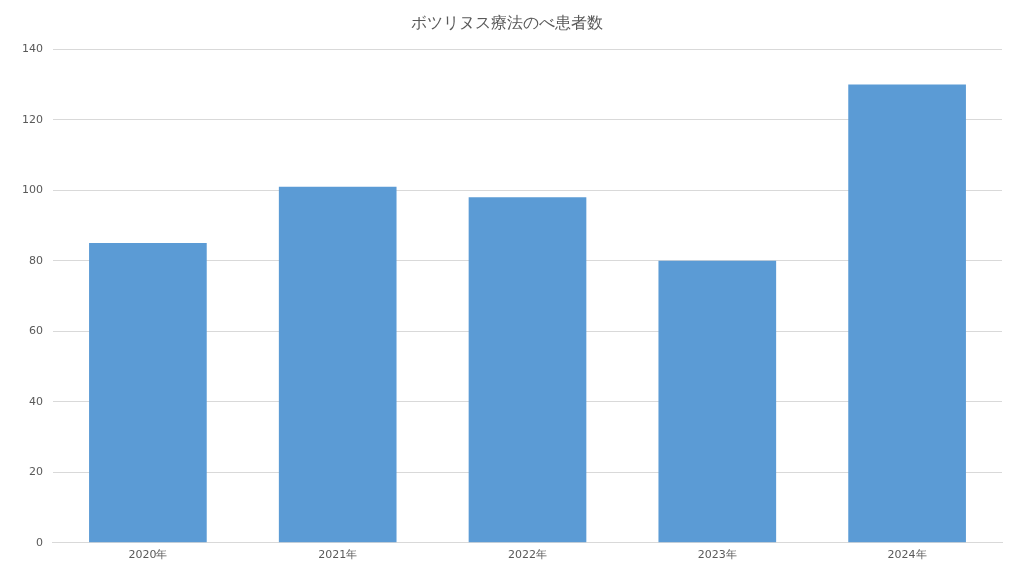 This screenshot has width=1024, height=576. Describe the element at coordinates (36, 401) in the screenshot. I see `y-tick-label: 40` at that location.